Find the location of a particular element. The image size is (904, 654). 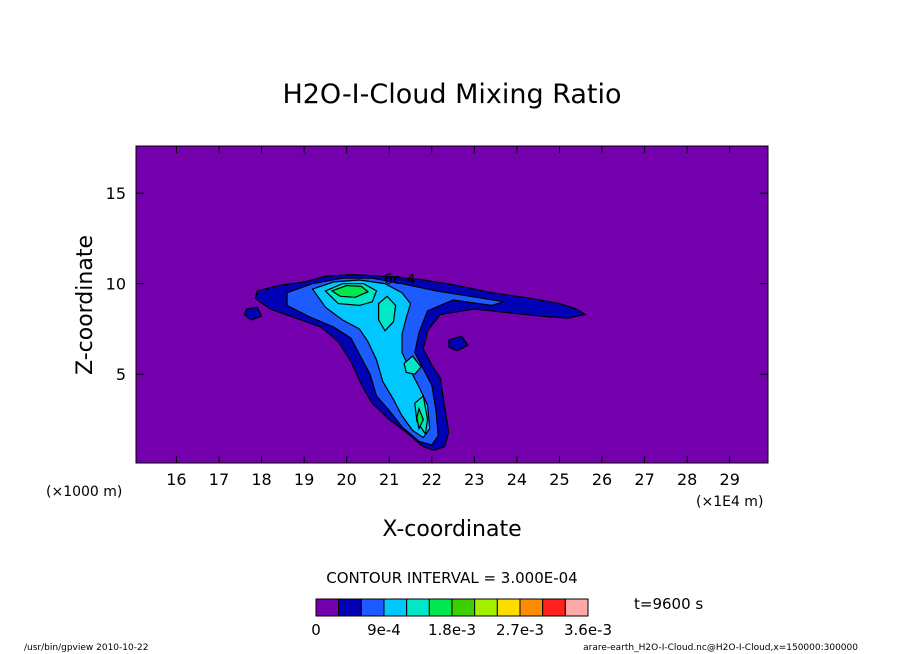

colorbar-tick-labels: 0 9e-4 1.8e-3 2.7e-3 3.6e-3 is located at coordinates (461, 630).